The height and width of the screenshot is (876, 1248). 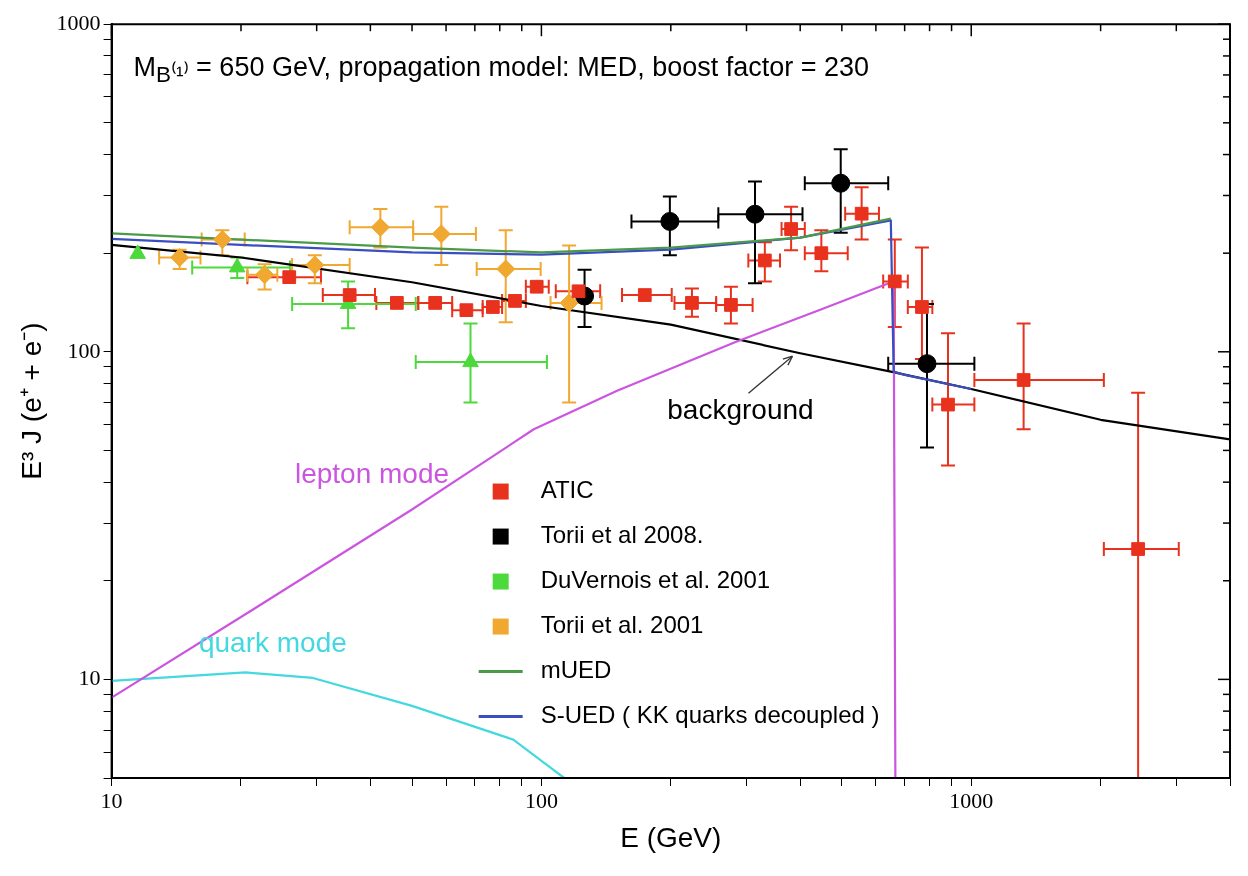 What do you see at coordinates (710, 715) in the screenshot?
I see `legend-label: S-UED ( KK quarks decoupled )` at bounding box center [710, 715].